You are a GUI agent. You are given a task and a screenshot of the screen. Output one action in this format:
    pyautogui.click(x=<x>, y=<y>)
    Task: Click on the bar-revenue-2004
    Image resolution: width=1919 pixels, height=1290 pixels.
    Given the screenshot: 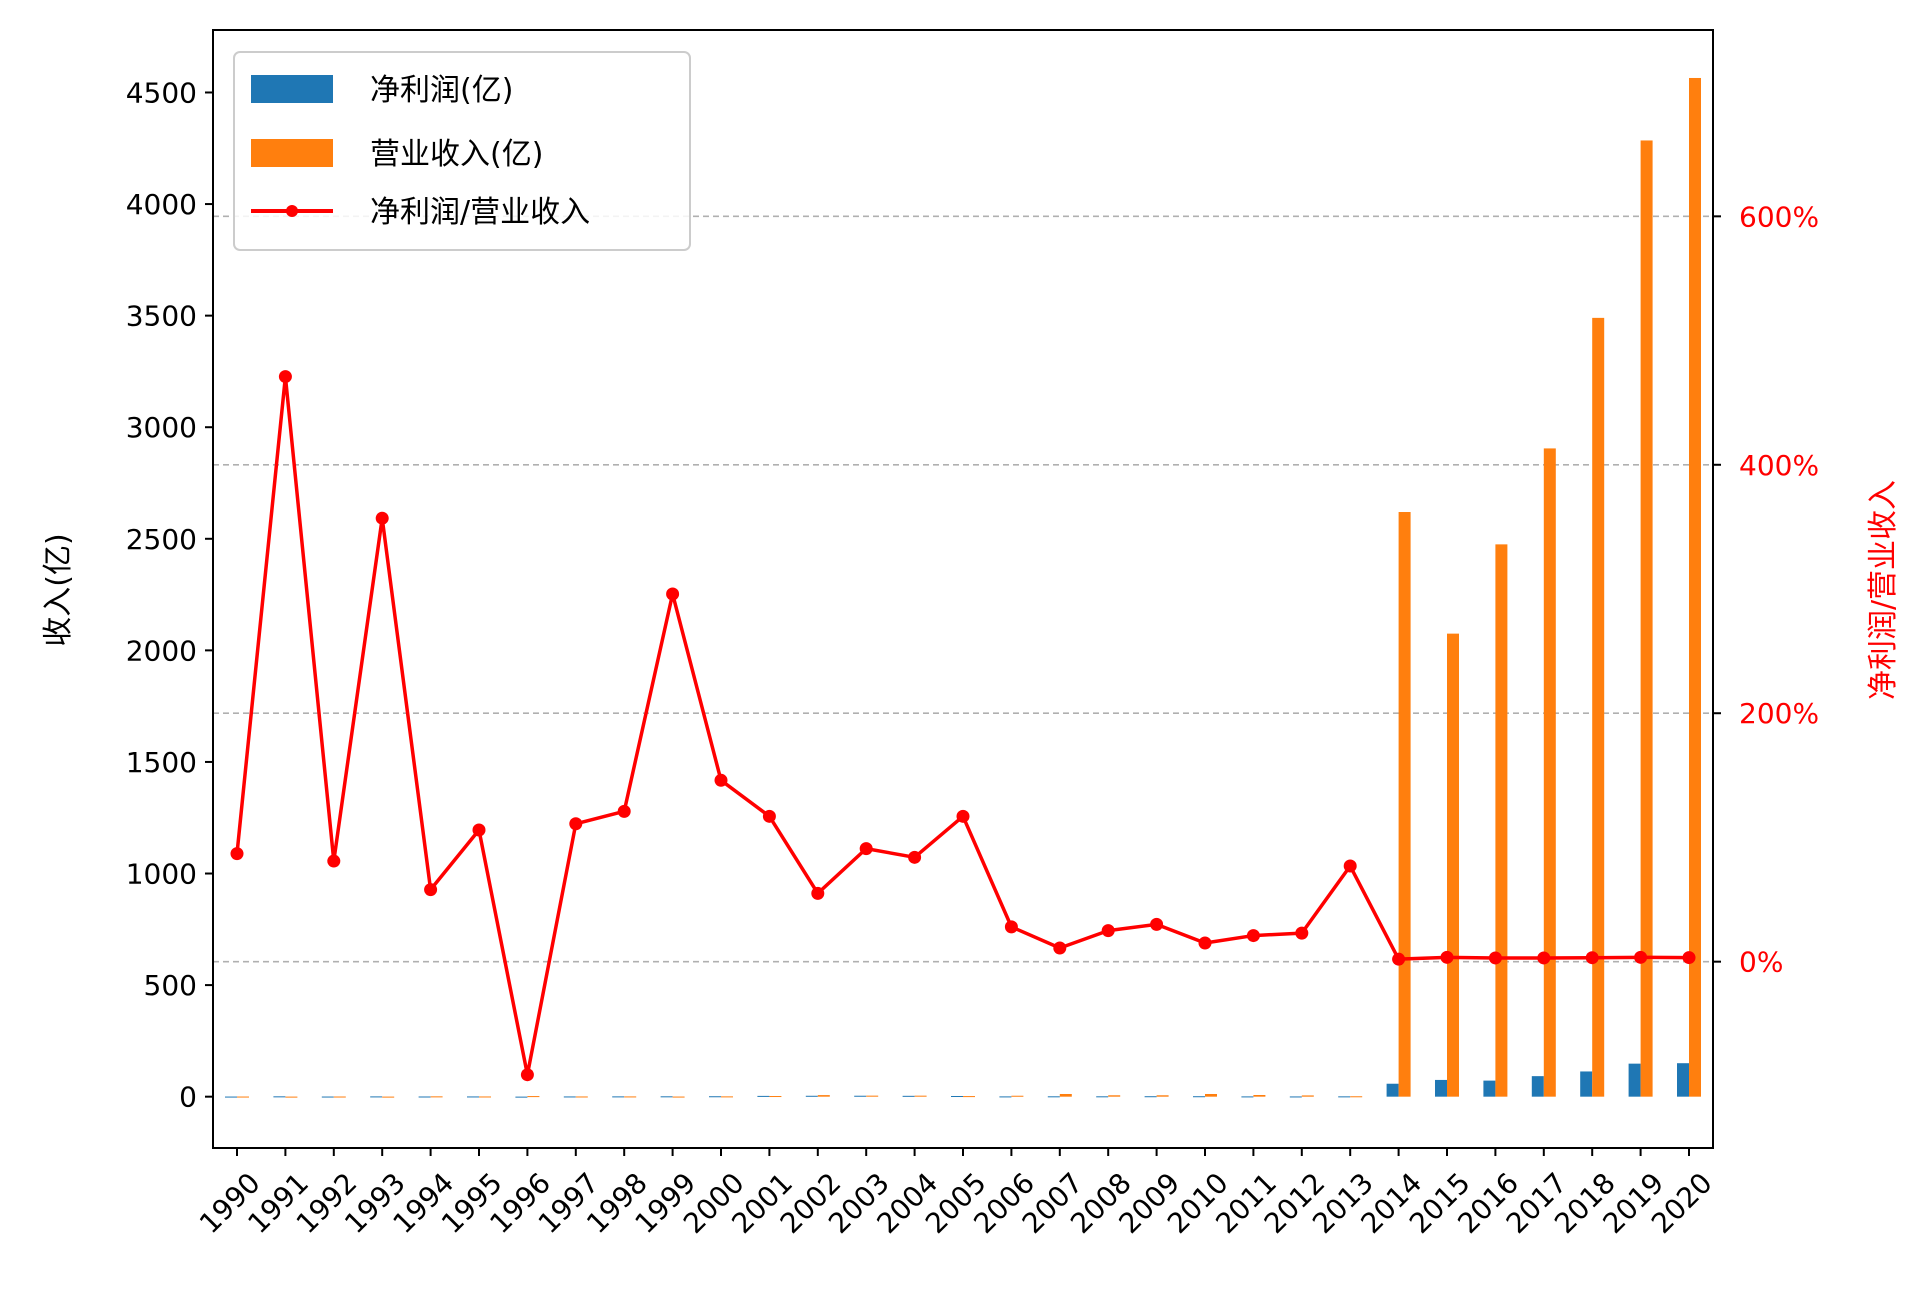 What is the action you would take?
    pyautogui.click(x=920, y=1096)
    